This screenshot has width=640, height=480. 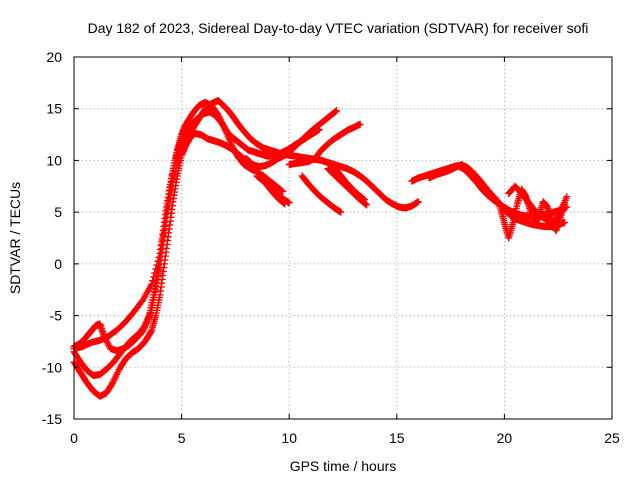 What do you see at coordinates (54, 160) in the screenshot?
I see `y-tick-label: 10` at bounding box center [54, 160].